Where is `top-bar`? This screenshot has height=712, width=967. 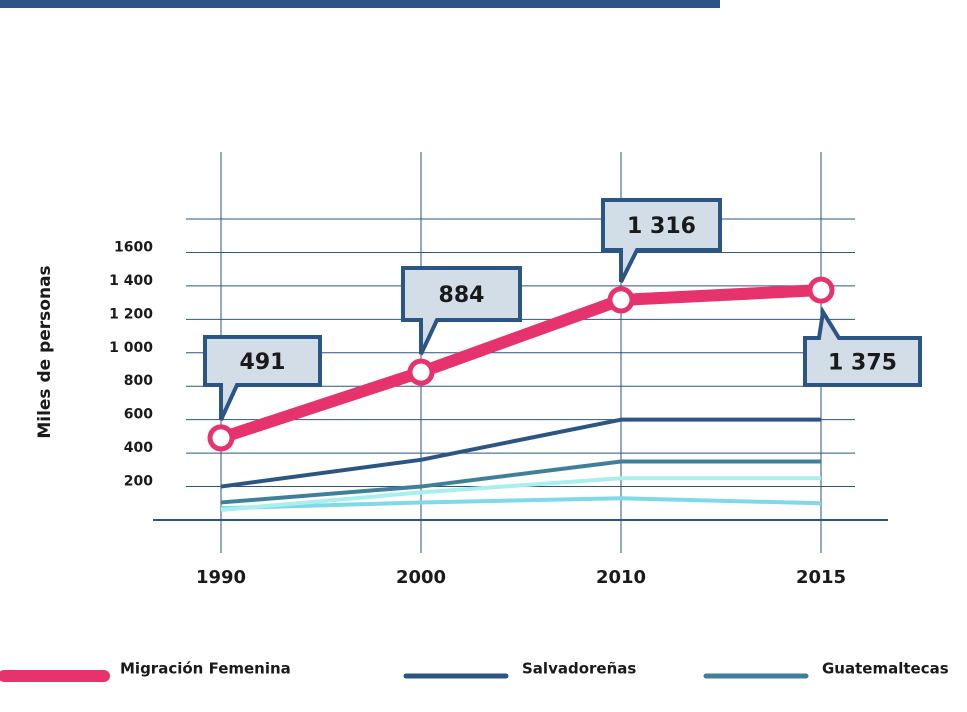 top-bar is located at coordinates (360, 4).